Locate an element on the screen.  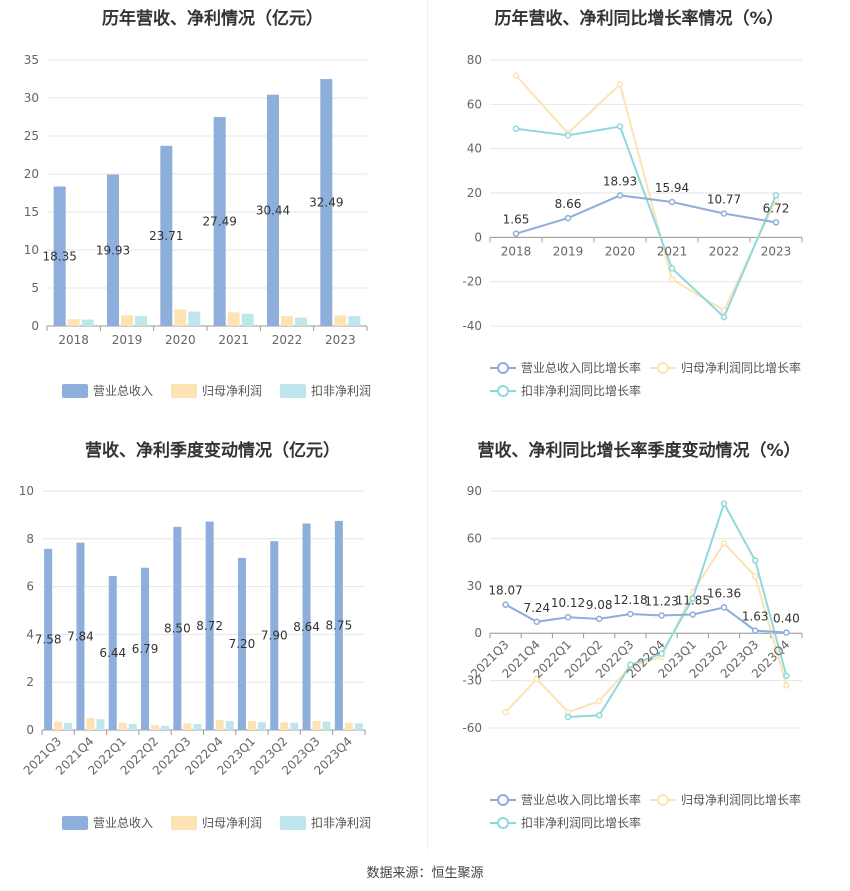
y-tick-label: 40 is located at coordinates (474, 149).